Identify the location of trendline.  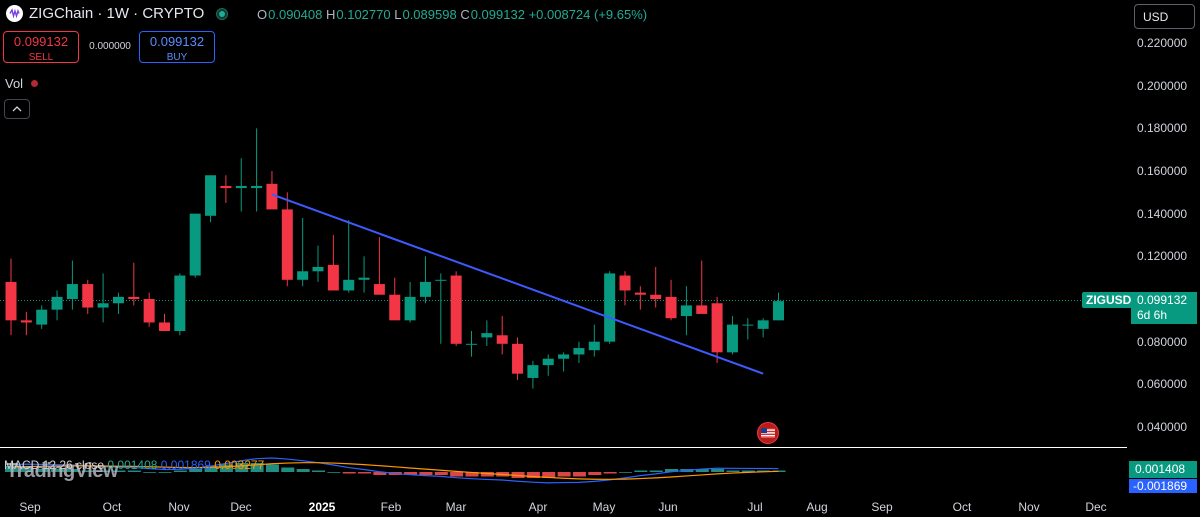
(517, 284).